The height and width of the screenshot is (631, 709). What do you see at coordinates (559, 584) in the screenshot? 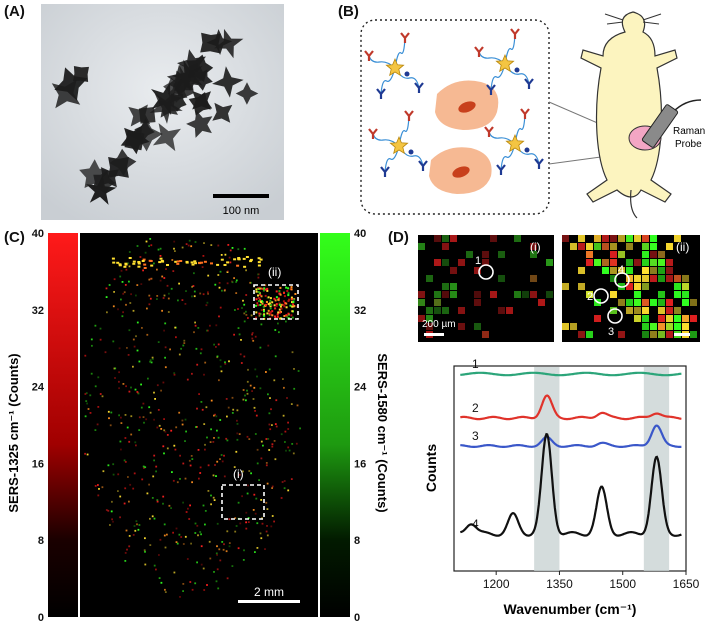
I see `x-tick-label: 1350` at bounding box center [559, 584].